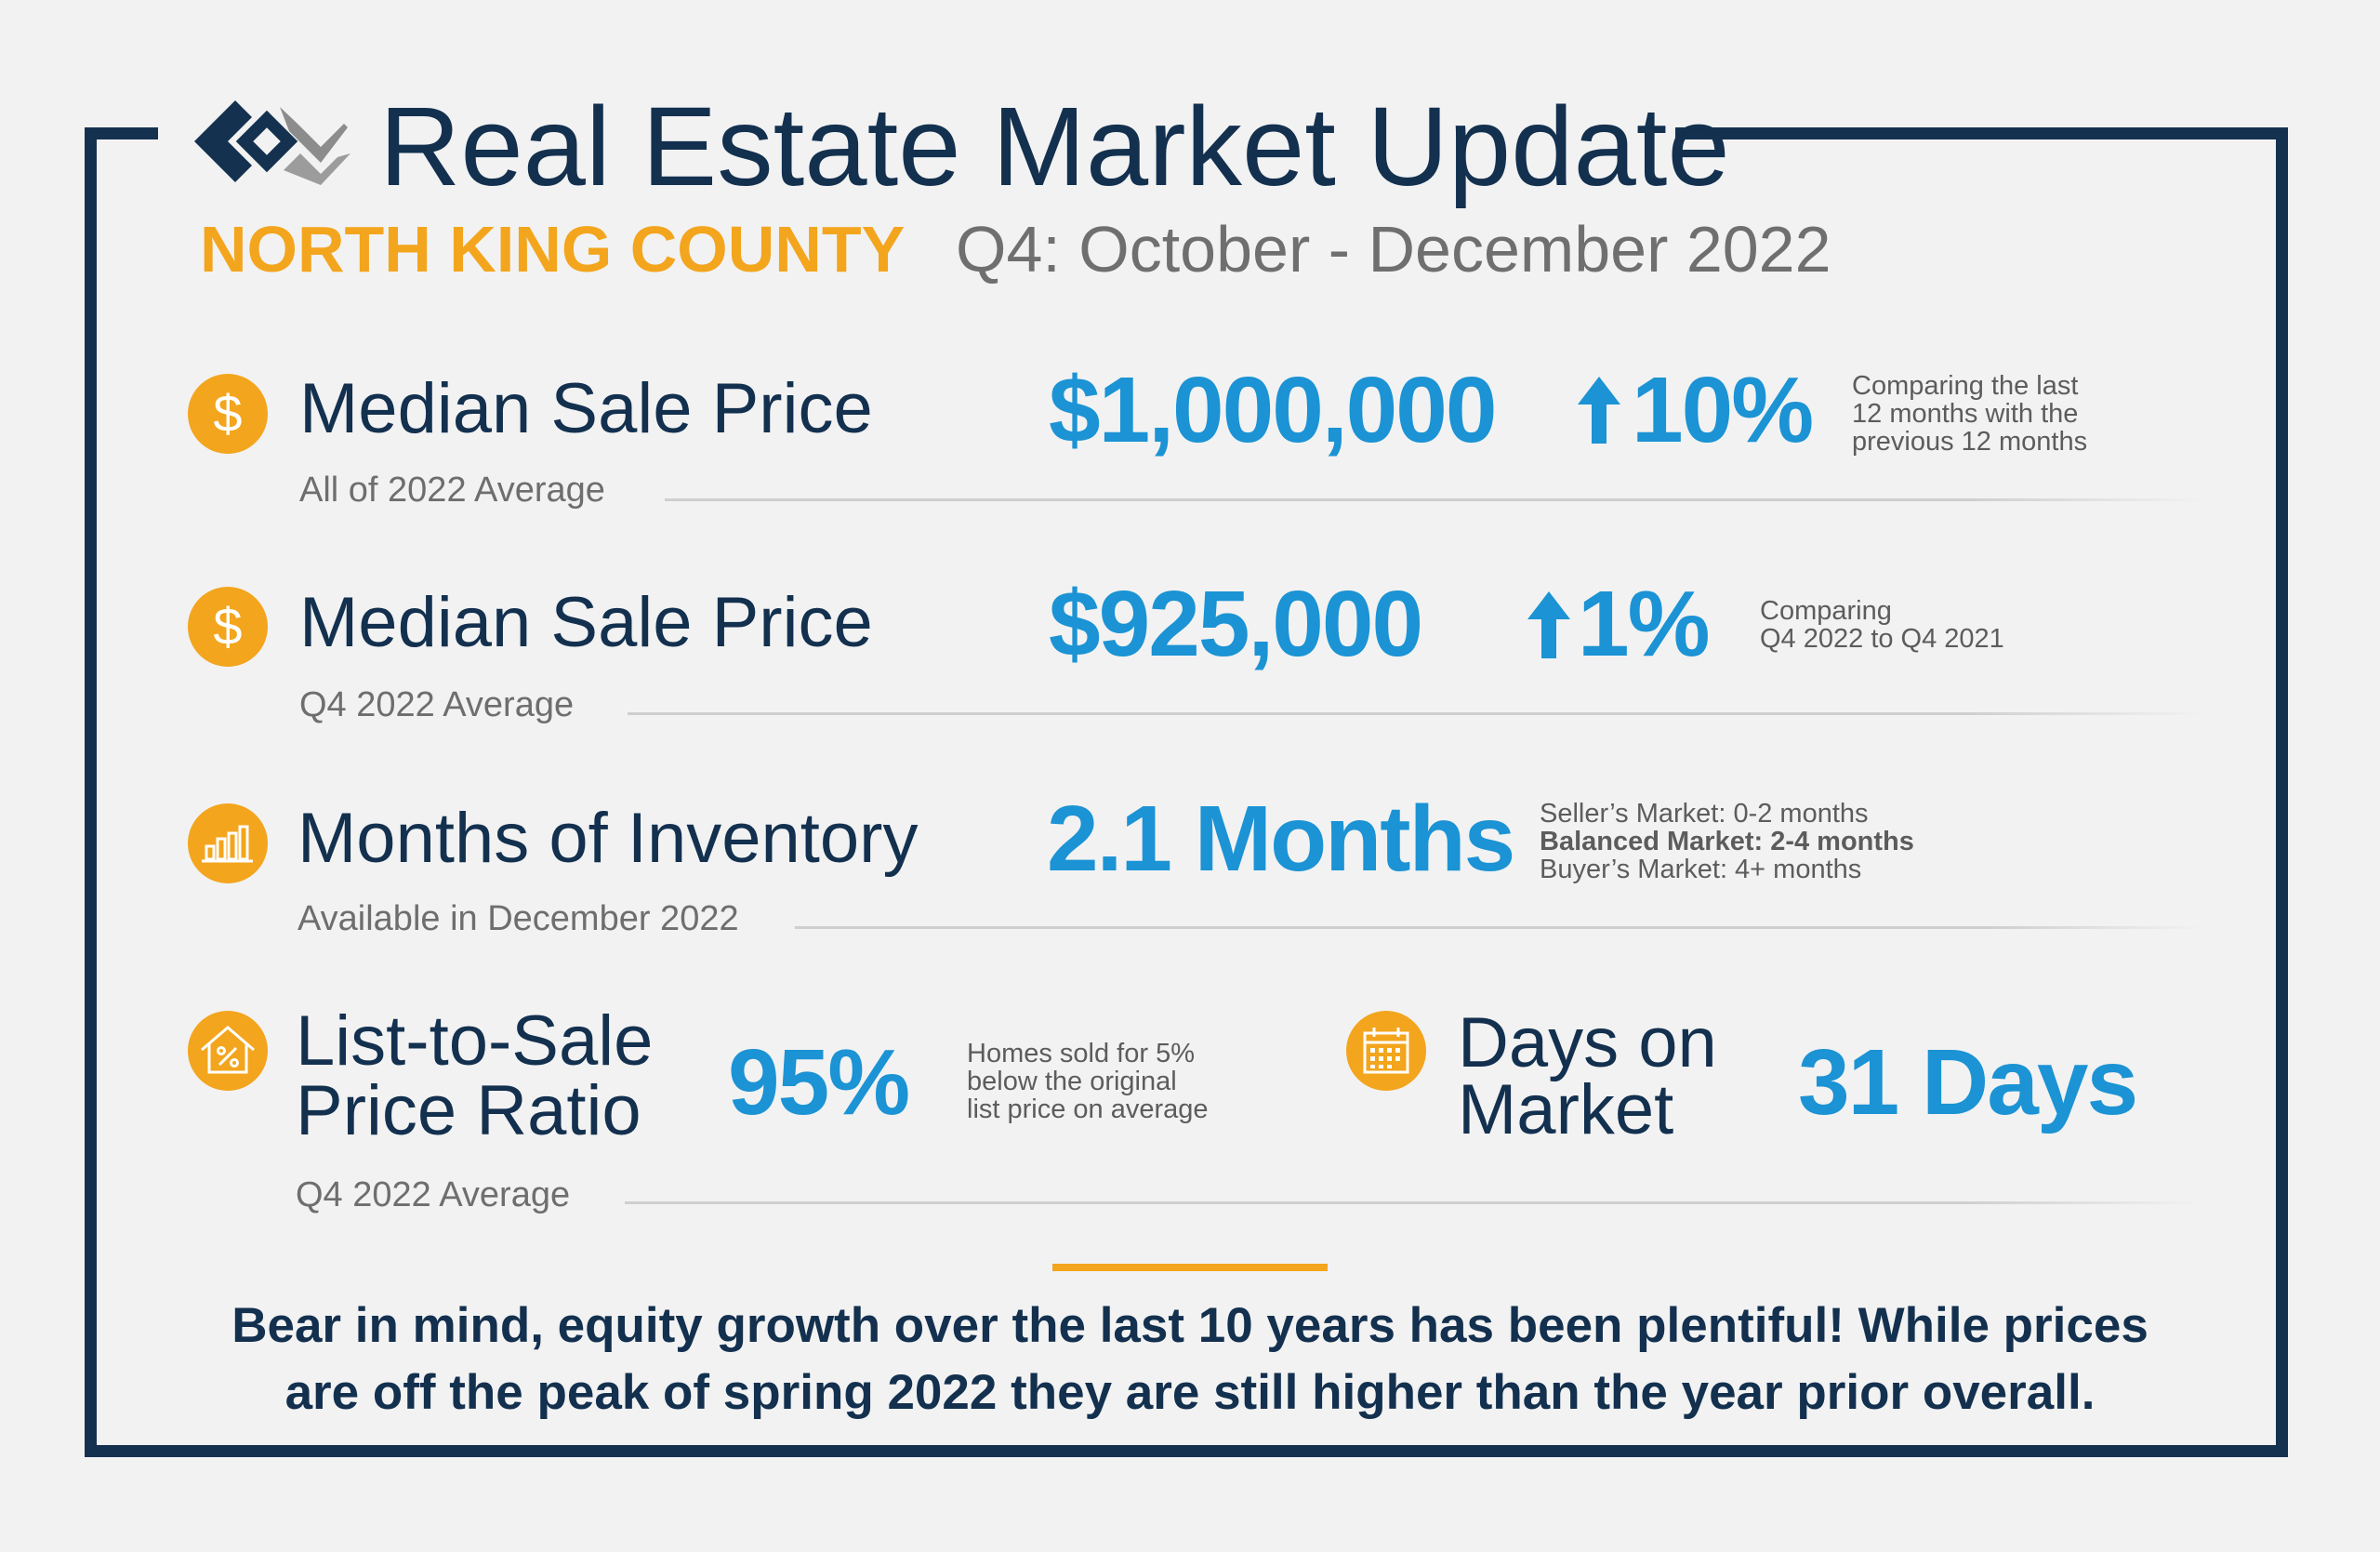 The image size is (2380, 1552). I want to click on median-2022-value: $1,000,000, so click(1273, 410).